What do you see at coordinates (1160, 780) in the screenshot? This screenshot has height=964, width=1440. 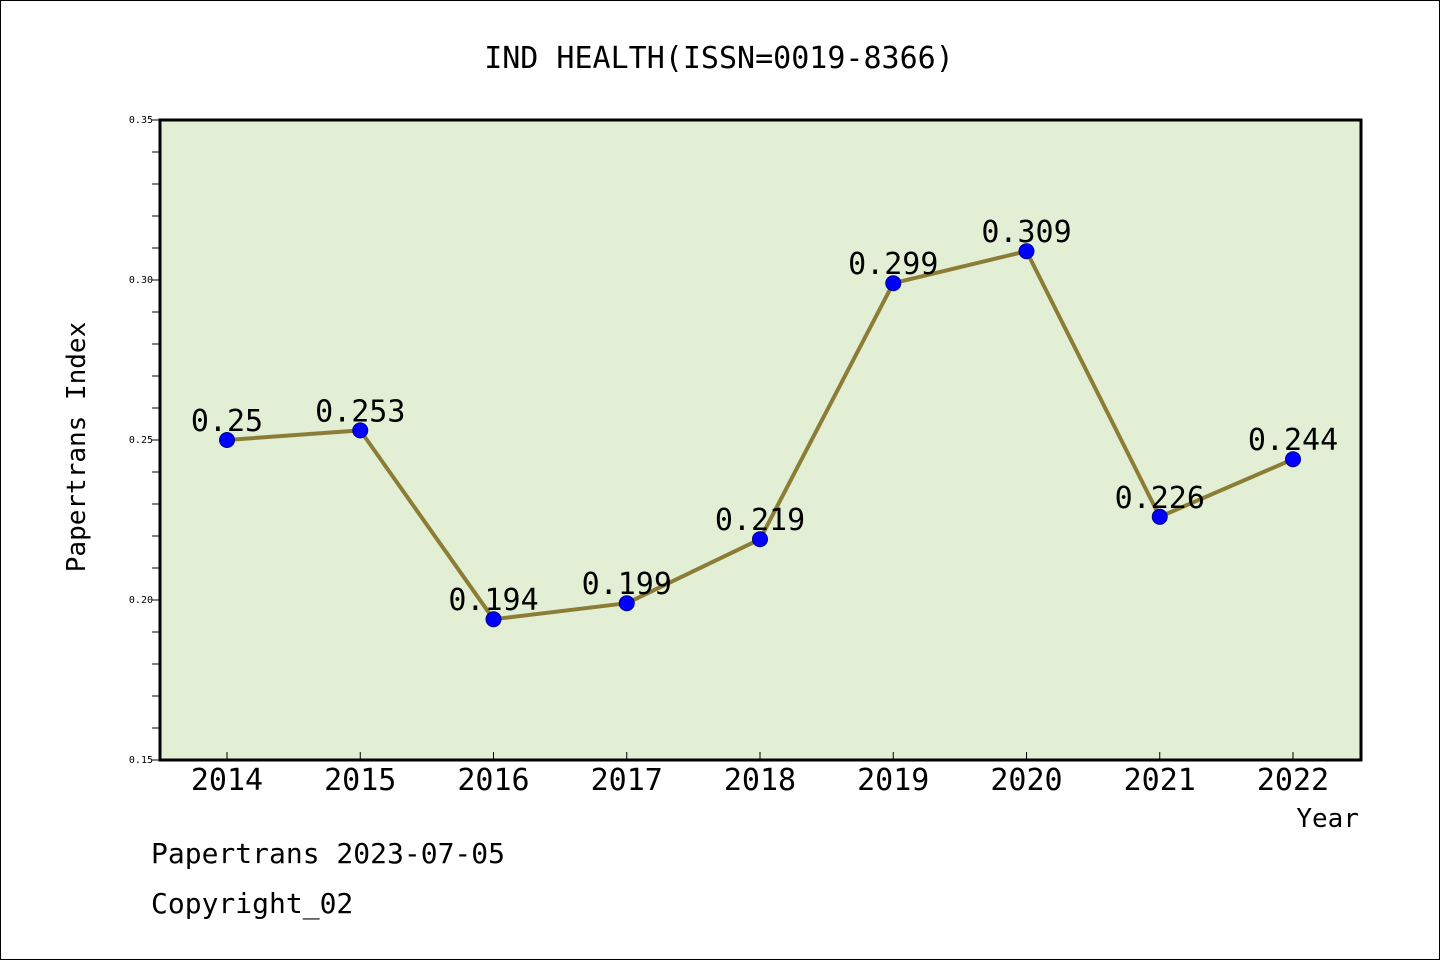 I see `x-tick-label: 2021` at bounding box center [1160, 780].